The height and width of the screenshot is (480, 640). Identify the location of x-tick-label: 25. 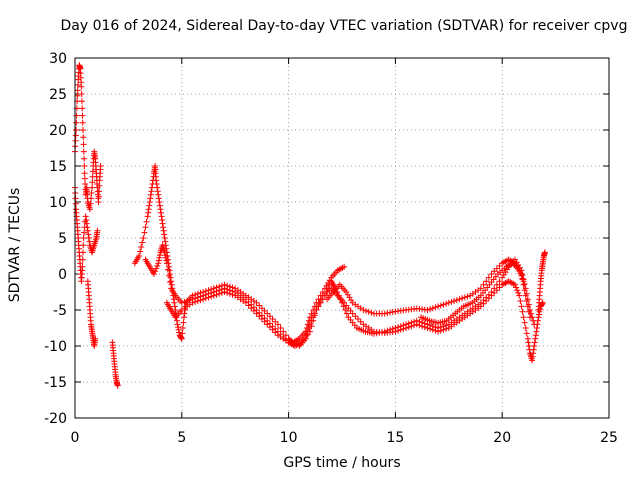
(609, 438).